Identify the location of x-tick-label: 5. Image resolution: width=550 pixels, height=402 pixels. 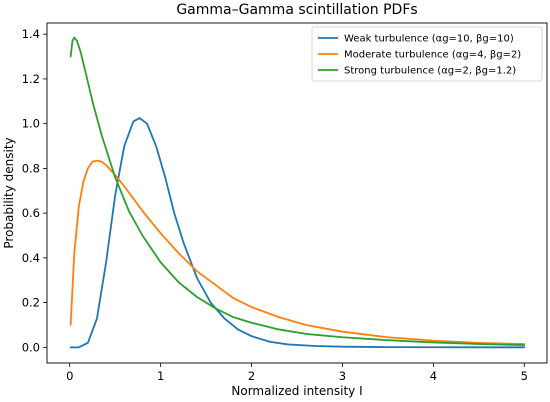
(524, 376).